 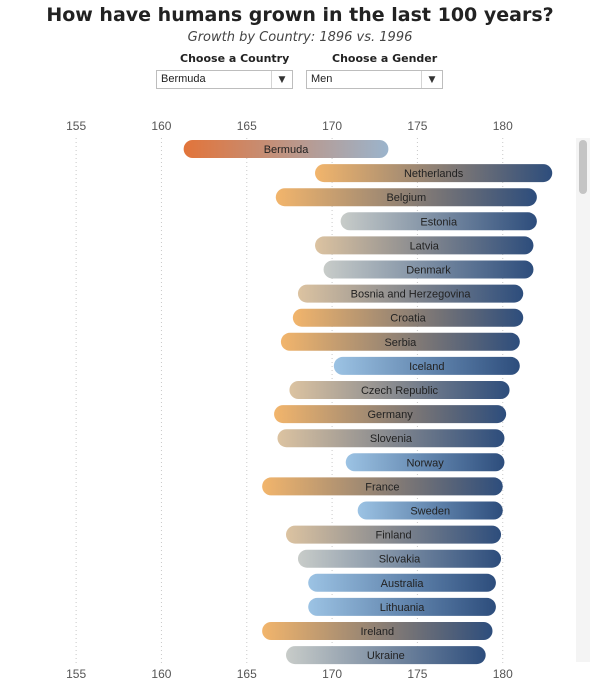 What do you see at coordinates (503, 126) in the screenshot?
I see `x-tick-label-top: 180` at bounding box center [503, 126].